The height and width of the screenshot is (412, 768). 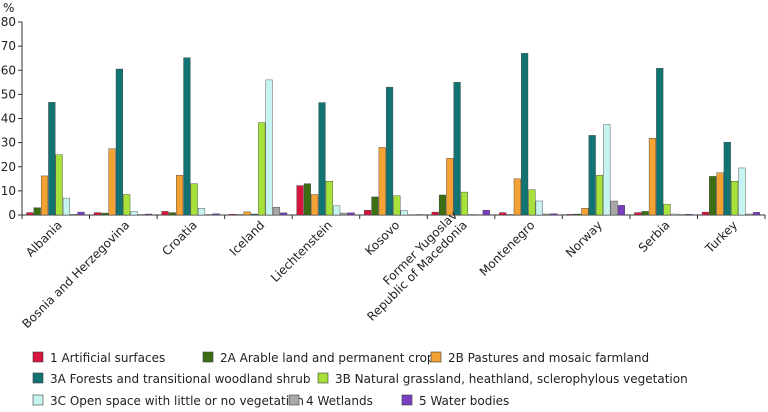 I want to click on y-tick-label: 80, so click(x=8, y=22).